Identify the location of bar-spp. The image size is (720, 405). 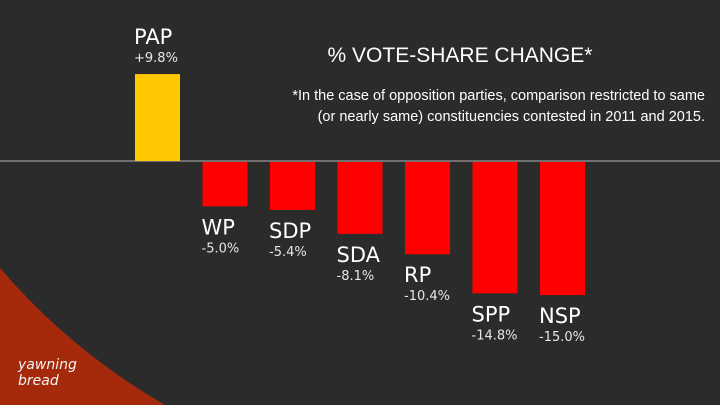
(495, 228).